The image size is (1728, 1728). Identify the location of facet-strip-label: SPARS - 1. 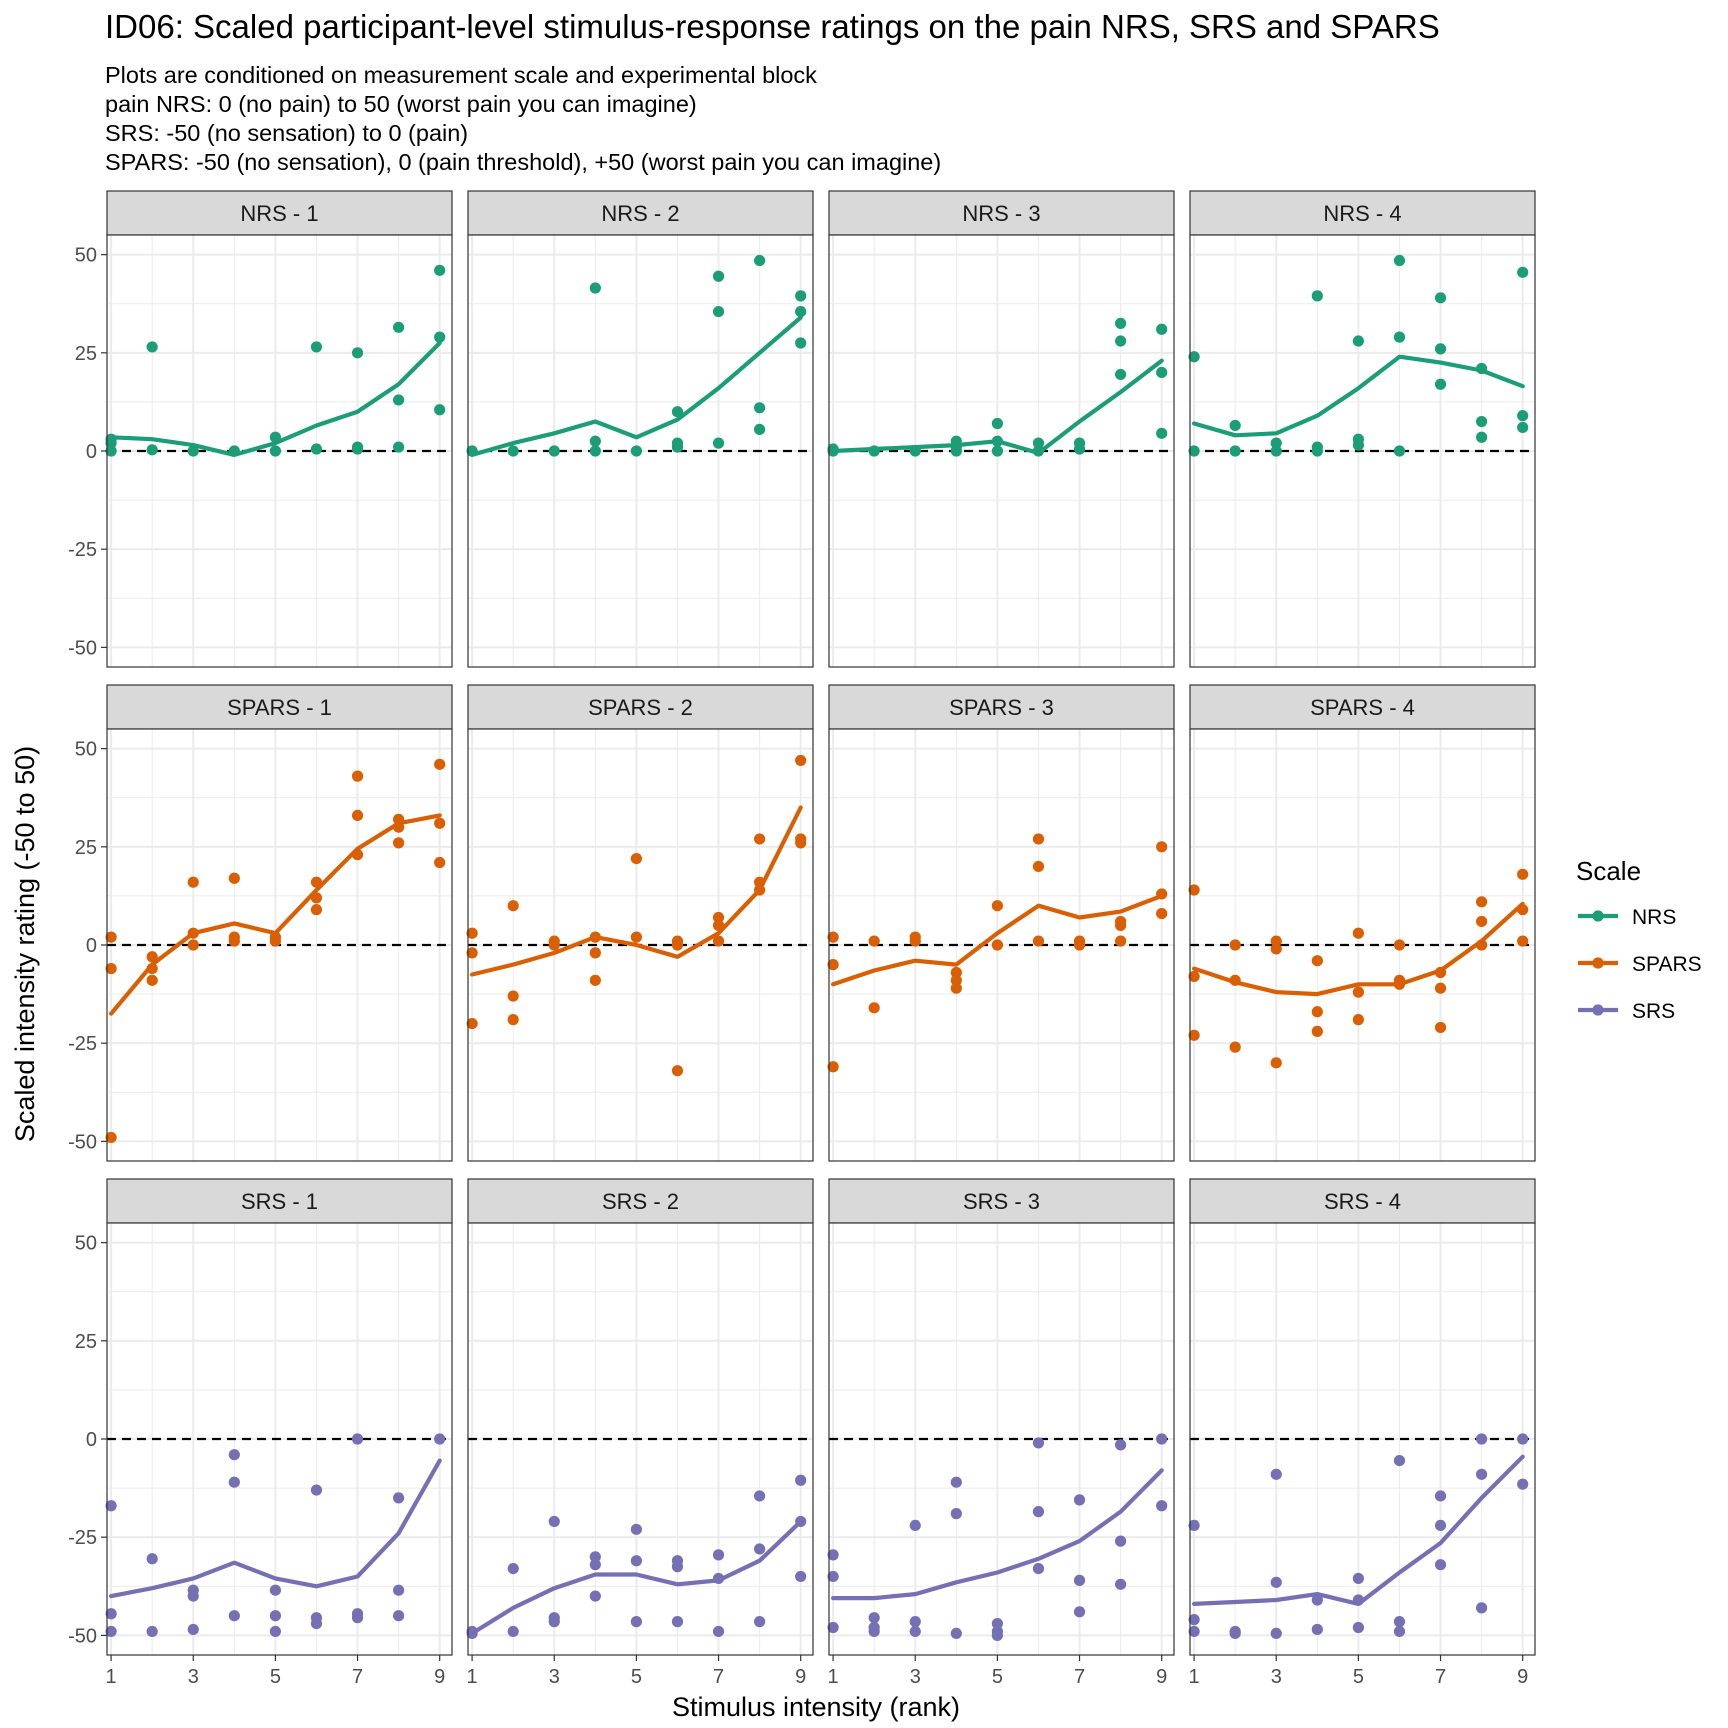
(279, 707).